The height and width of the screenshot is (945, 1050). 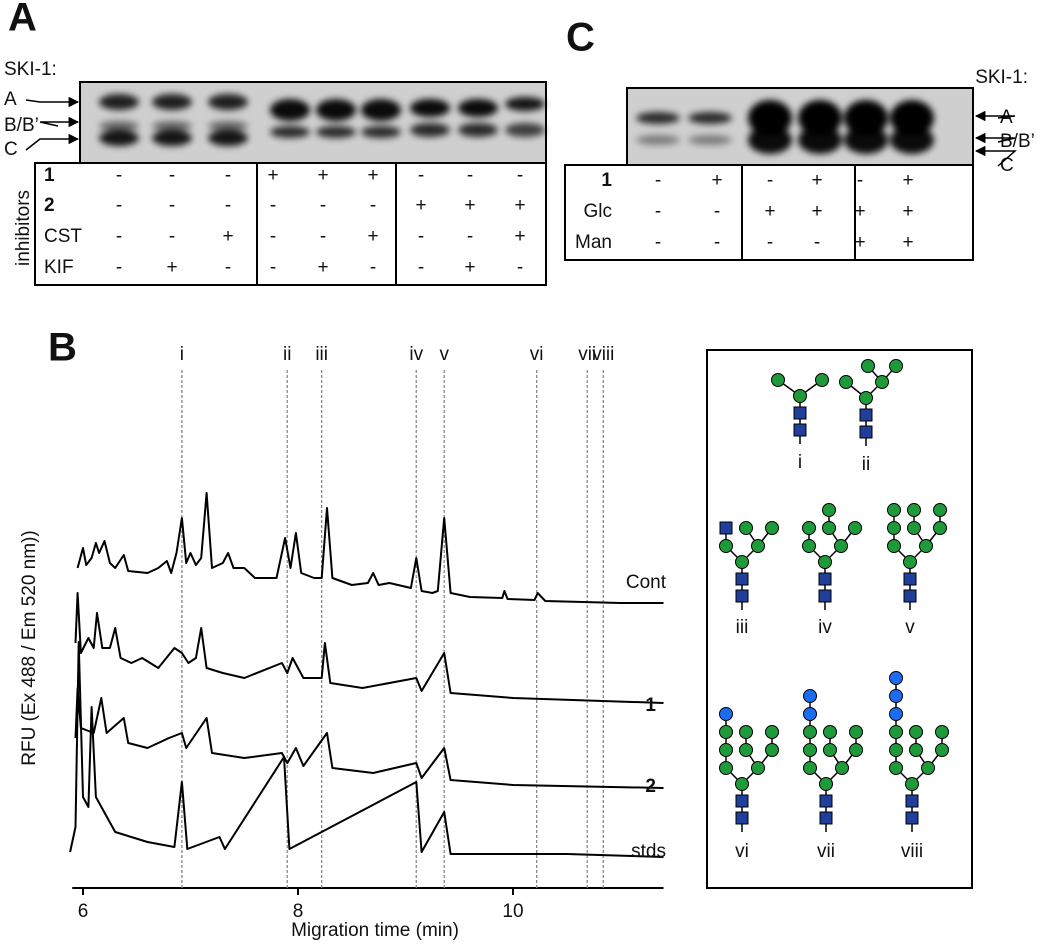 I want to click on marker-label: i, so click(x=182, y=354).